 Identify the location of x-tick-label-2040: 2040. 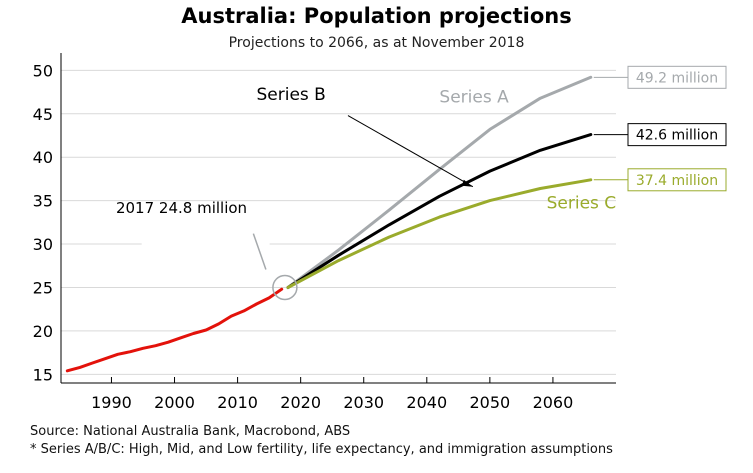
(426, 402).